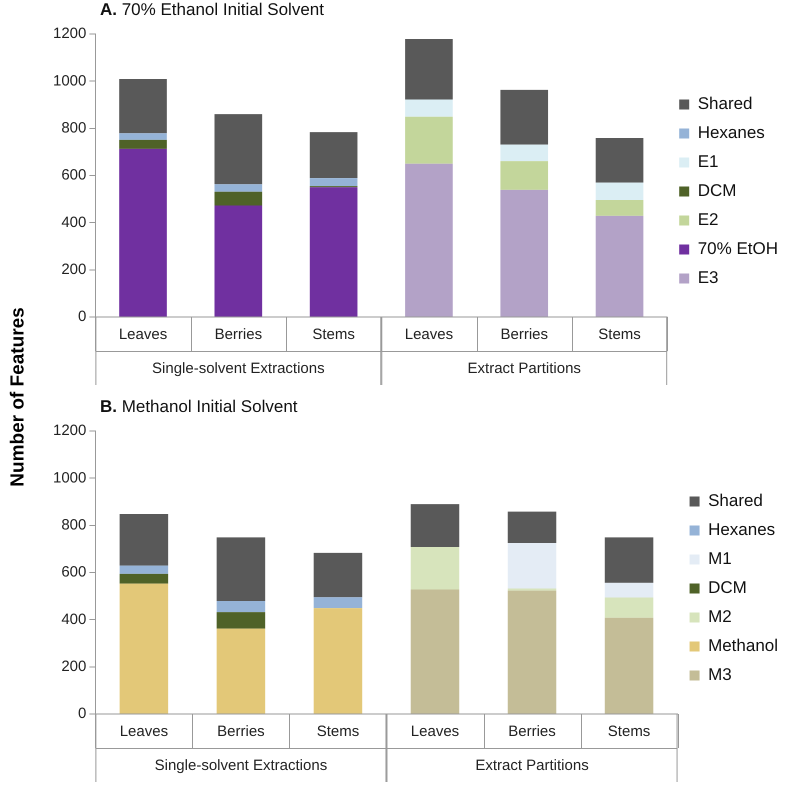  I want to click on chart-title: B. Methanol Initial Solvent, so click(199, 407).